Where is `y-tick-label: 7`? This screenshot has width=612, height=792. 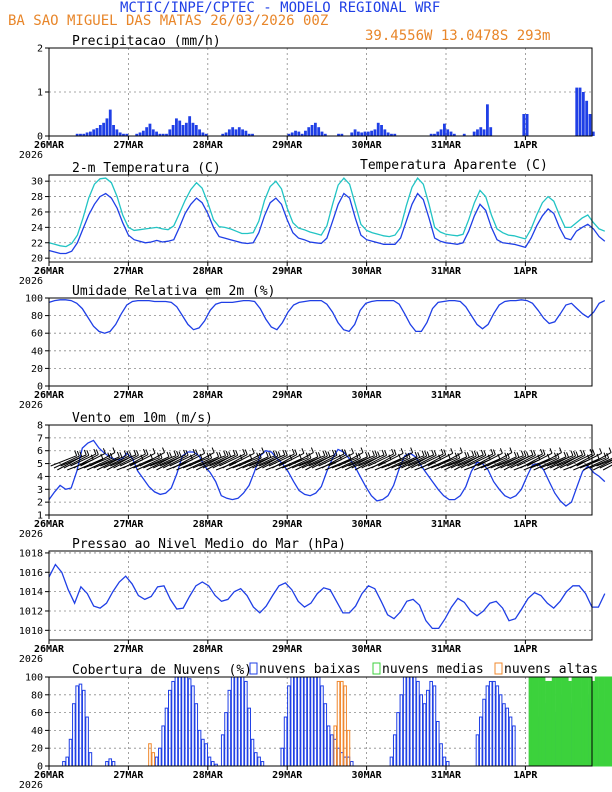 y-tick-label: 7 is located at coordinates (40, 438).